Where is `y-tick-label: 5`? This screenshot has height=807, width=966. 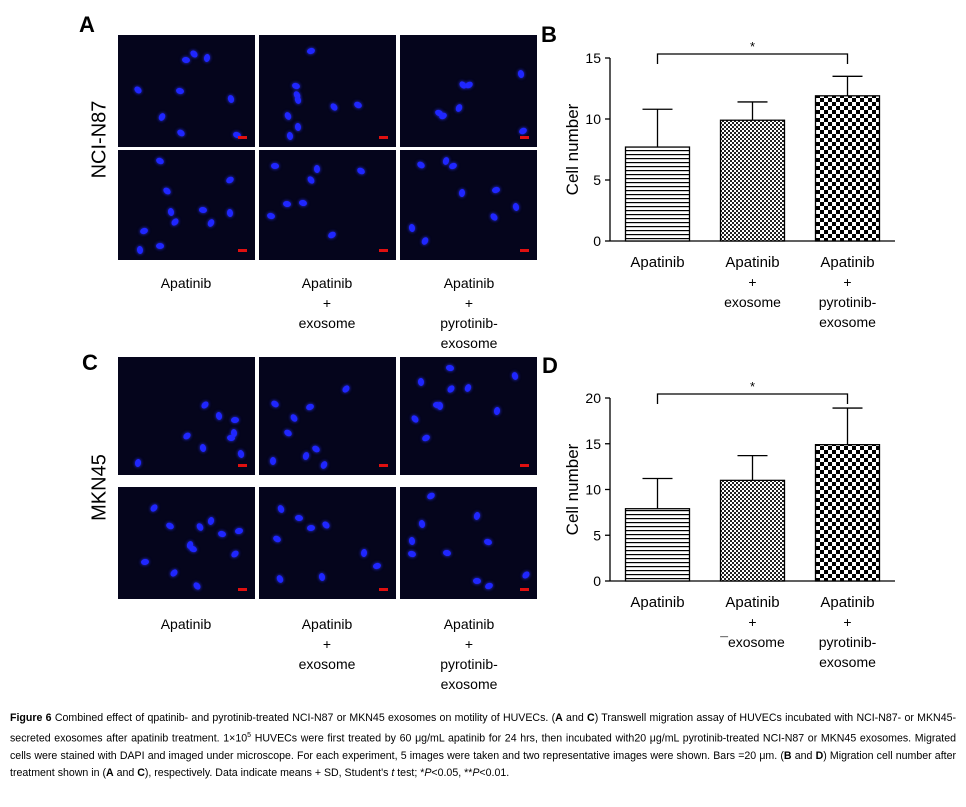 y-tick-label: 5 is located at coordinates (597, 535).